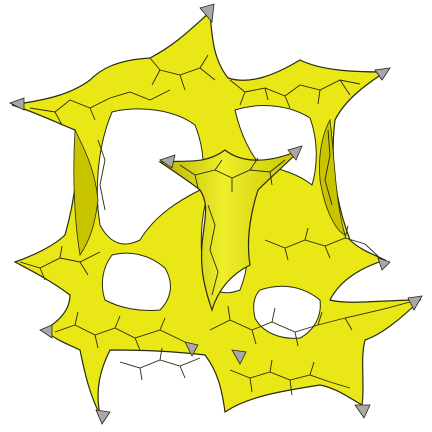 Image resolution: width=432 pixels, height=432 pixels. What do you see at coordinates (229, 230) in the screenshot?
I see `surface-front-pillar` at bounding box center [229, 230].